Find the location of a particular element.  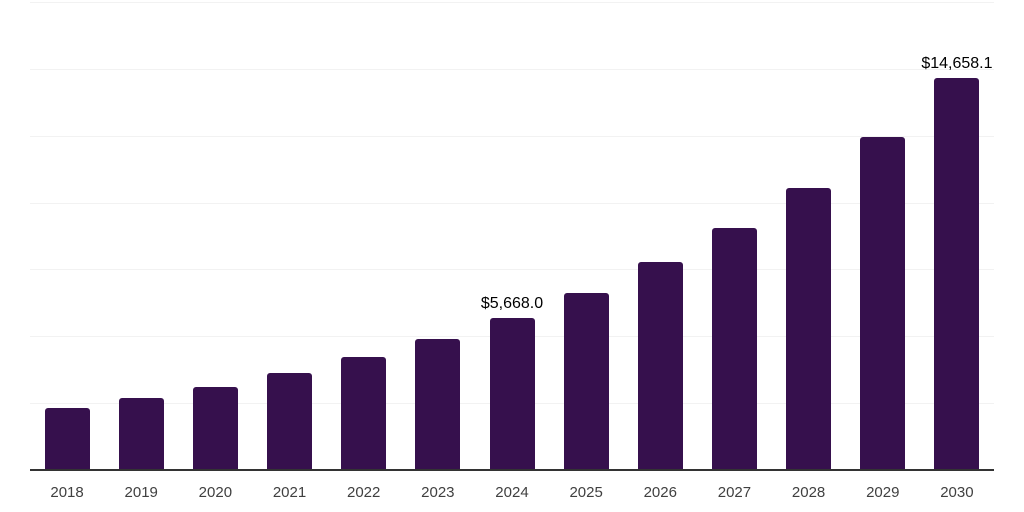

x-tick-label-2023: 2023 is located at coordinates (438, 492).